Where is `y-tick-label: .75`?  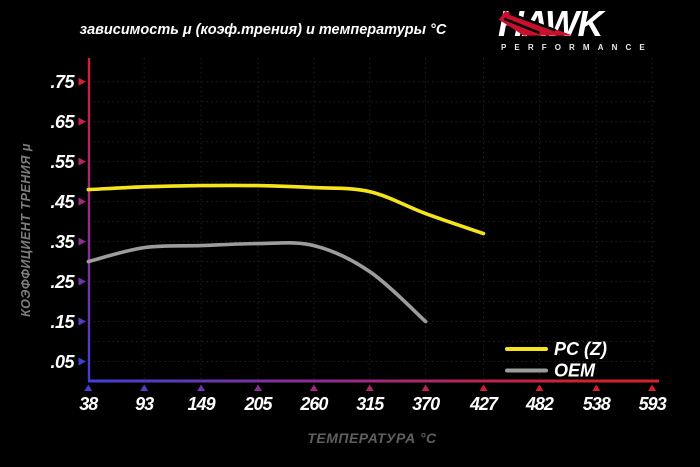
y-tick-label: .75 is located at coordinates (62, 82).